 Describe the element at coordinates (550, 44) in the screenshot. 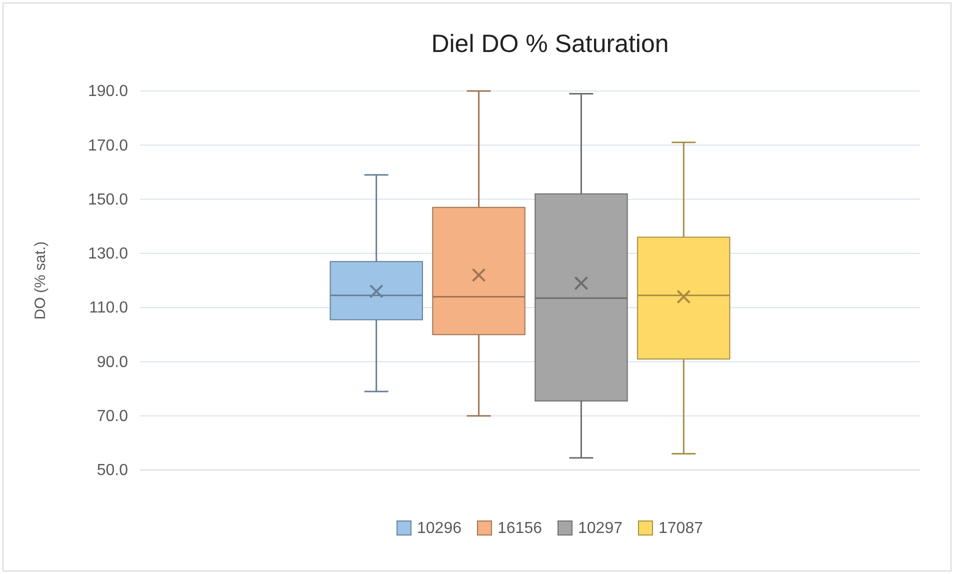

I see `chart-title: Diel DO % Saturation` at that location.